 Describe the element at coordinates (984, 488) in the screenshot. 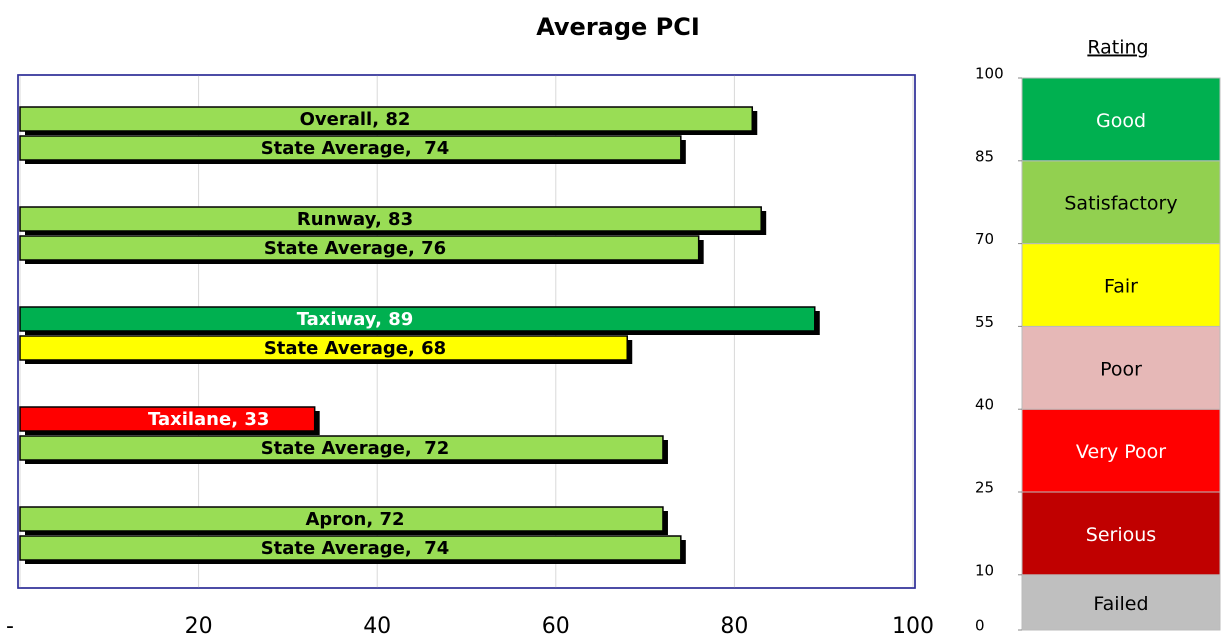

I see `rating-tick-label: 25` at that location.